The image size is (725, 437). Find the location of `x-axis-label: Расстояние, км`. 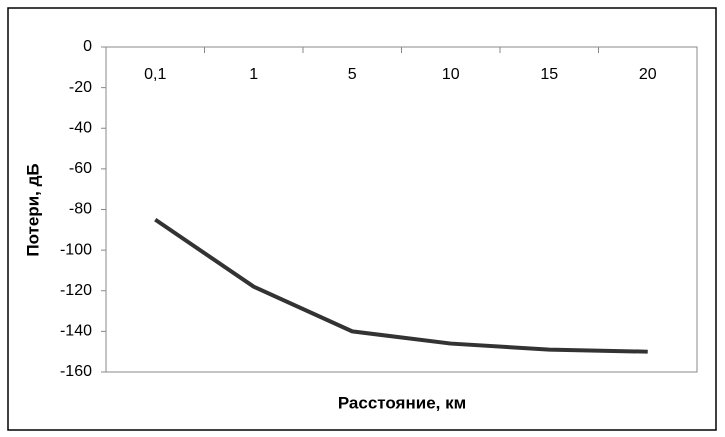

x-axis-label: Расстояние, км is located at coordinates (402, 402).